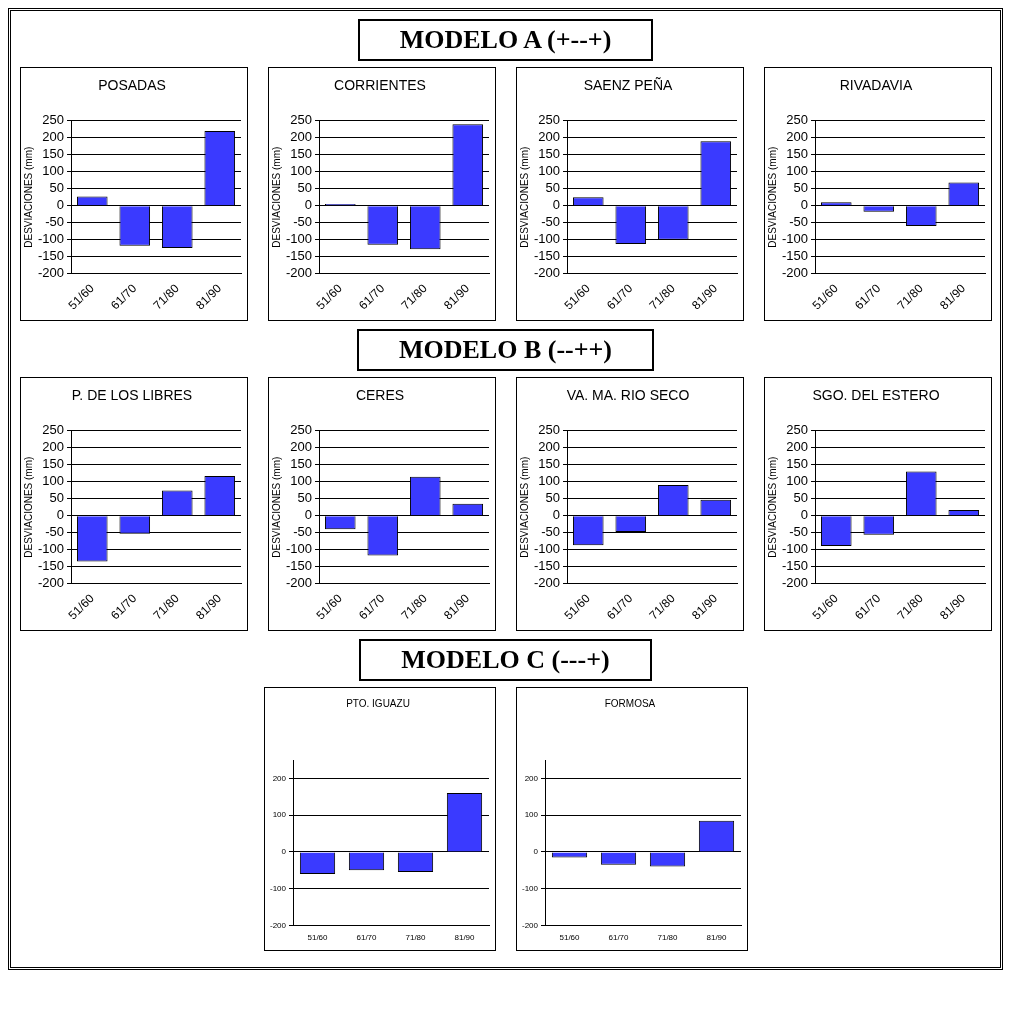 The image size is (1011, 1022). What do you see at coordinates (131, 395) in the screenshot?
I see `chart-title: P. DE LOS LIBRES` at bounding box center [131, 395].